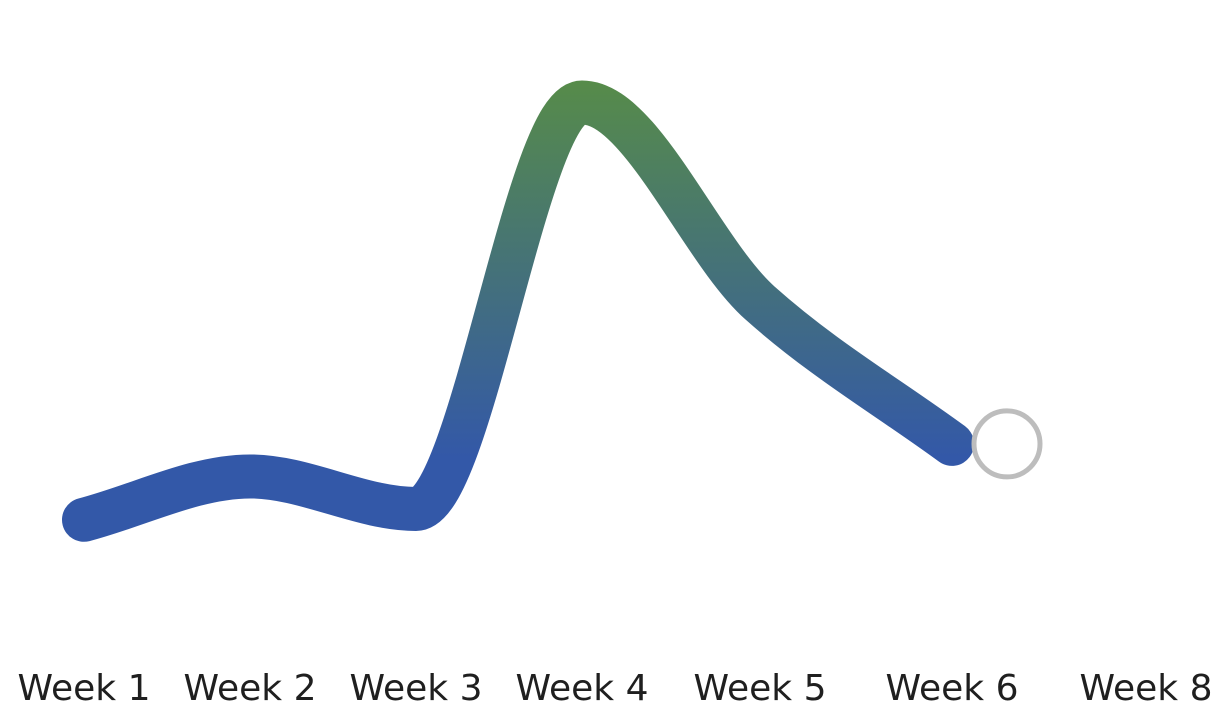 The width and height of the screenshot is (1228, 718). What do you see at coordinates (582, 688) in the screenshot?
I see `x-tick-label: Week 4` at bounding box center [582, 688].